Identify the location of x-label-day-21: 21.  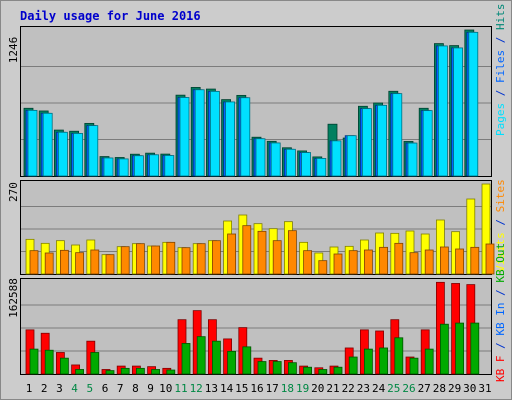
(332, 388).